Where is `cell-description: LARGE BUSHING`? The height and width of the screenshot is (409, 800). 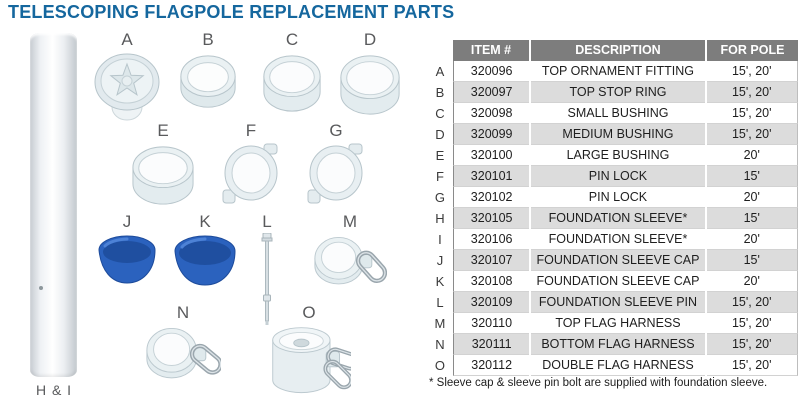 cell-description: LARGE BUSHING is located at coordinates (618, 155).